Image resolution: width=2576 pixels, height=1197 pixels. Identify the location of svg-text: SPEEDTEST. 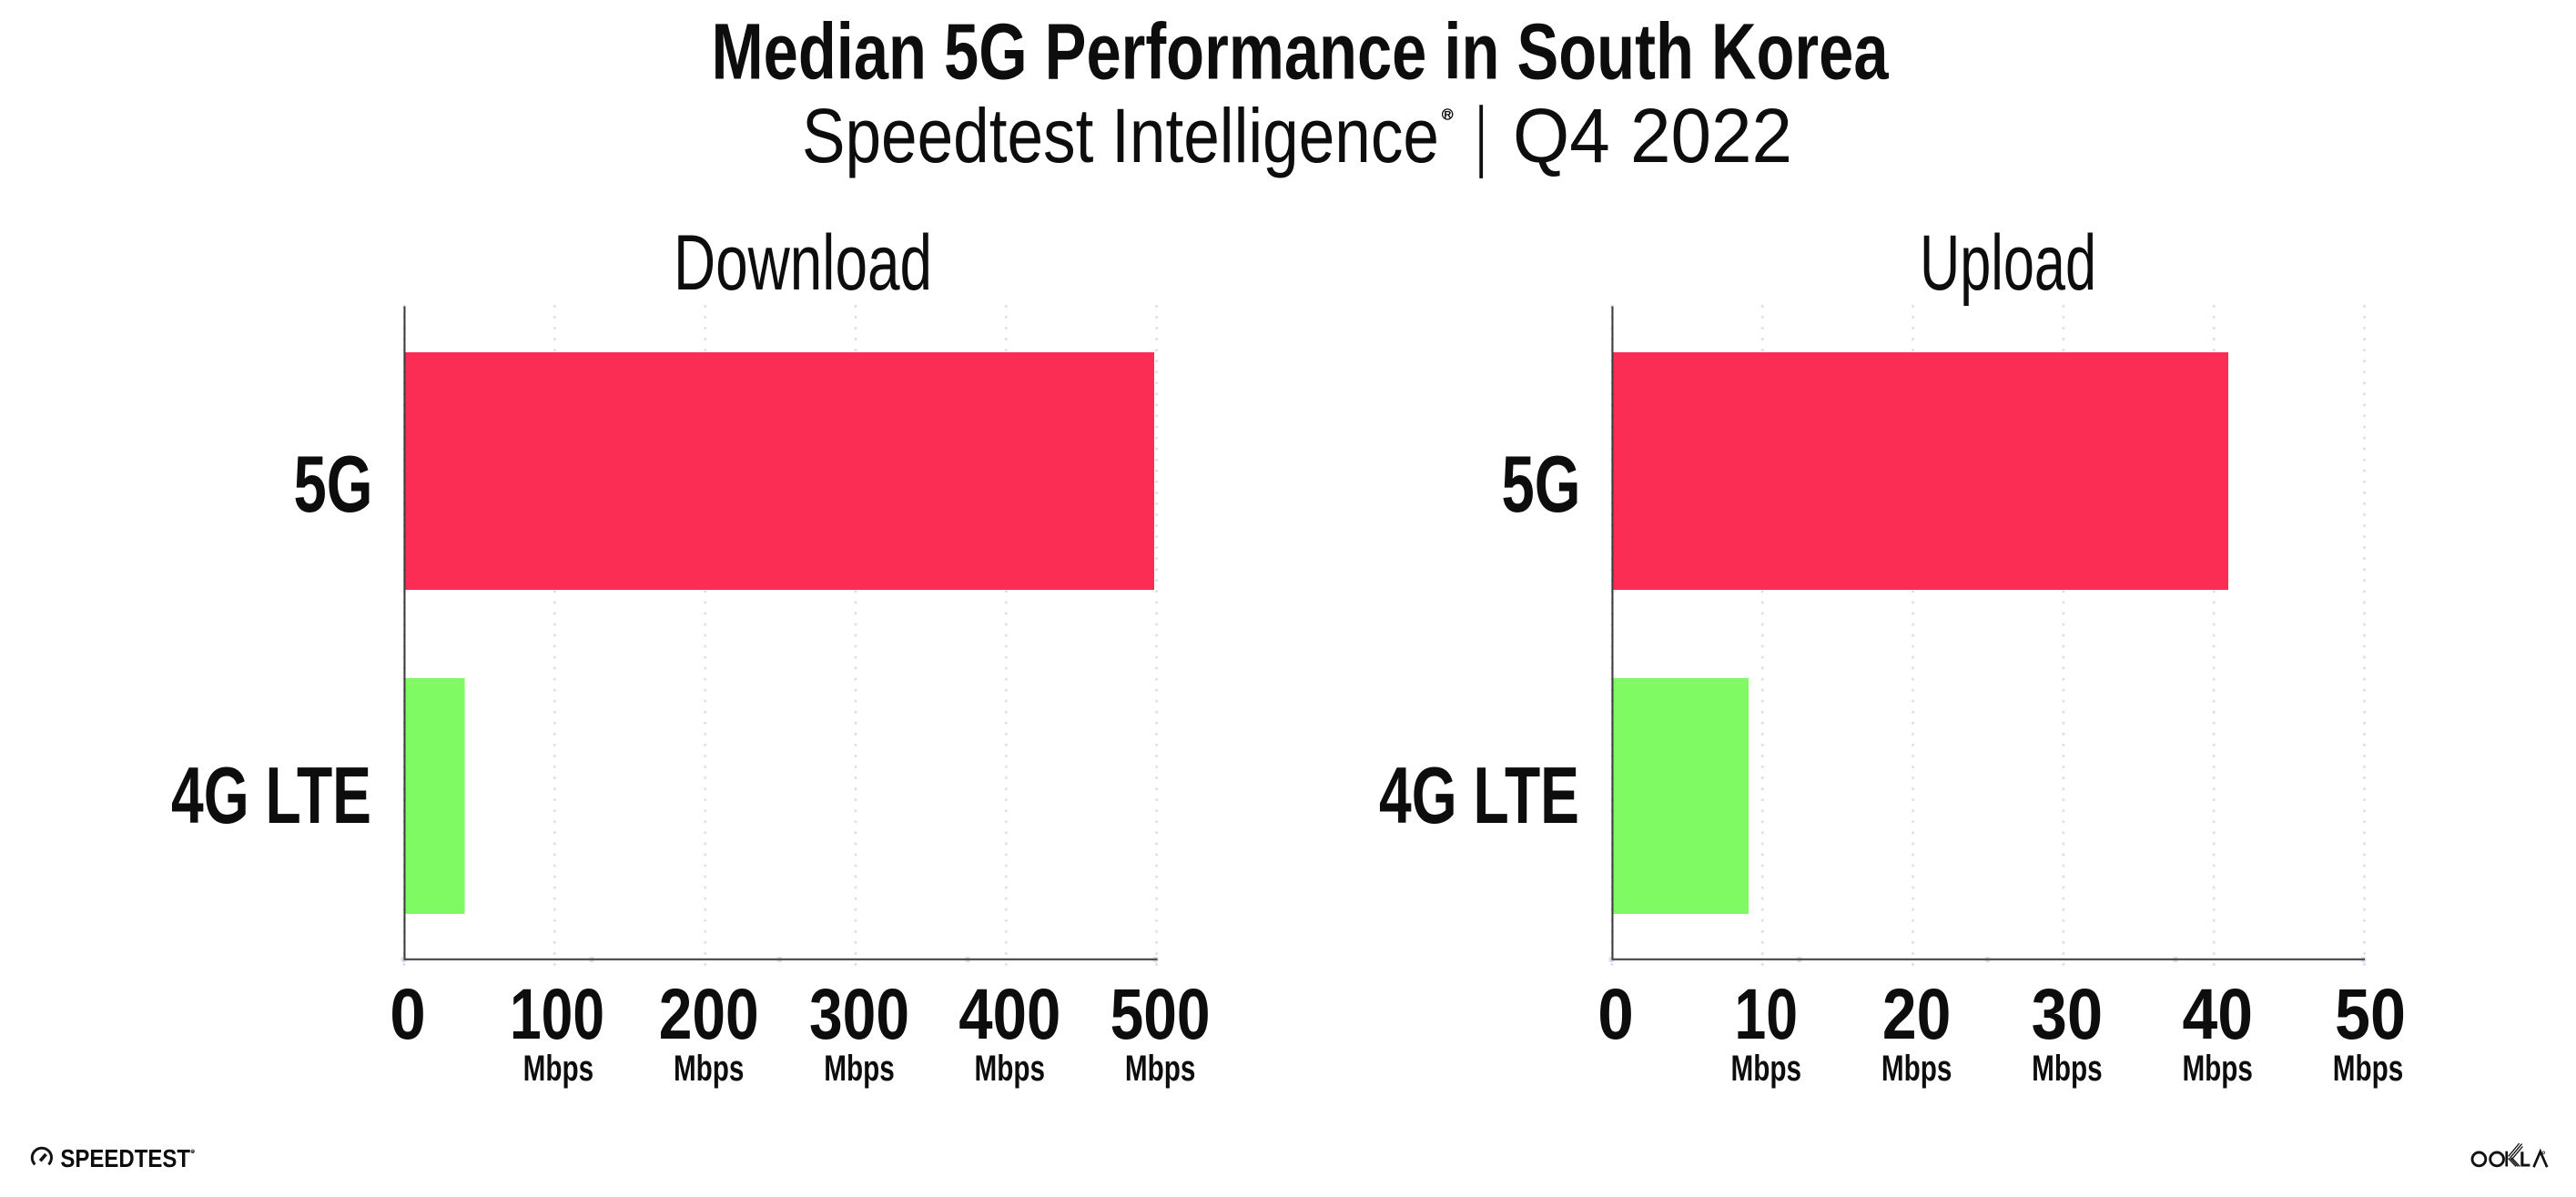
(125, 1158).